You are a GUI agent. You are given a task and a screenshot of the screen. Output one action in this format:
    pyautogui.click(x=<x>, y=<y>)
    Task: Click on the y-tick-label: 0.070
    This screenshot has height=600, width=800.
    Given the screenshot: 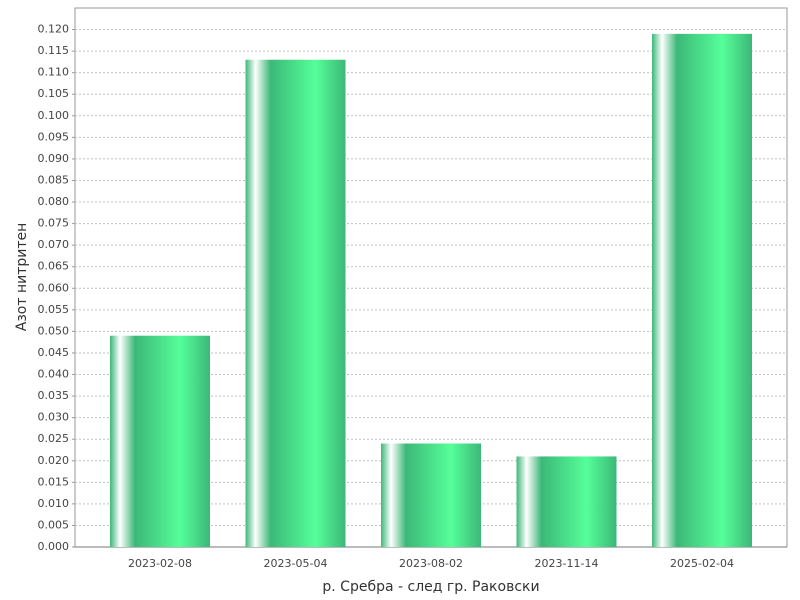 What is the action you would take?
    pyautogui.click(x=54, y=244)
    